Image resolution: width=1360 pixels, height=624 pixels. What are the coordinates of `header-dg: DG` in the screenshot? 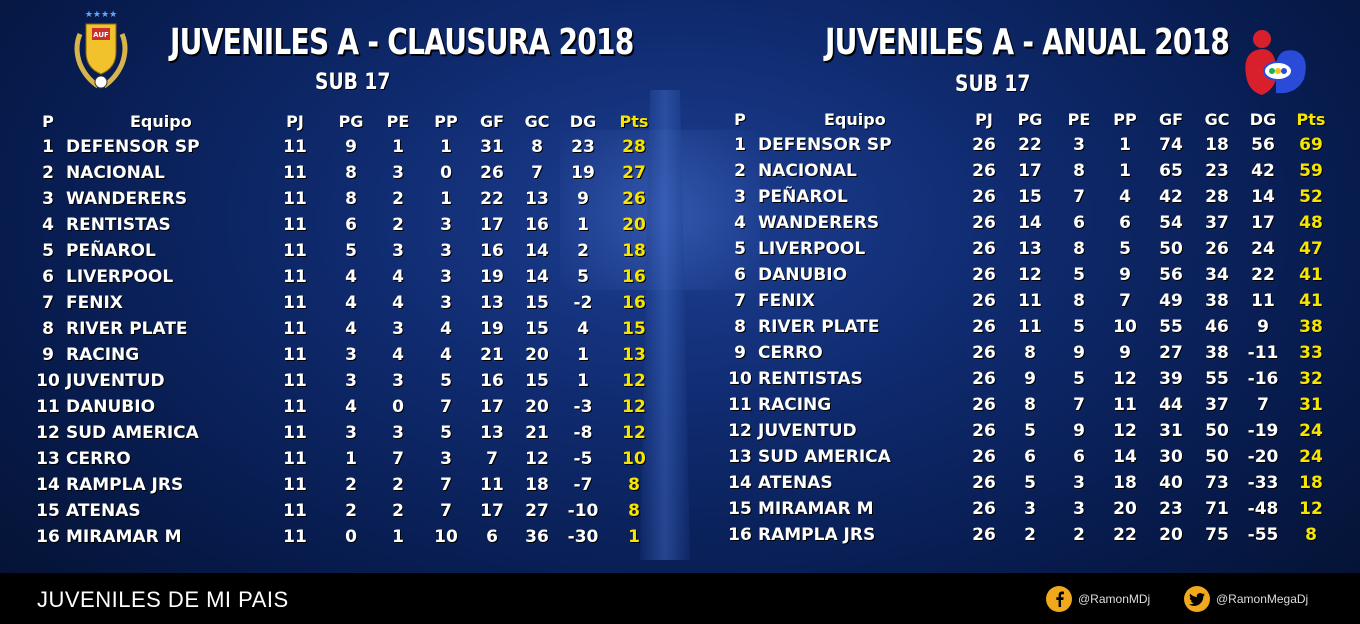 It's located at (583, 121).